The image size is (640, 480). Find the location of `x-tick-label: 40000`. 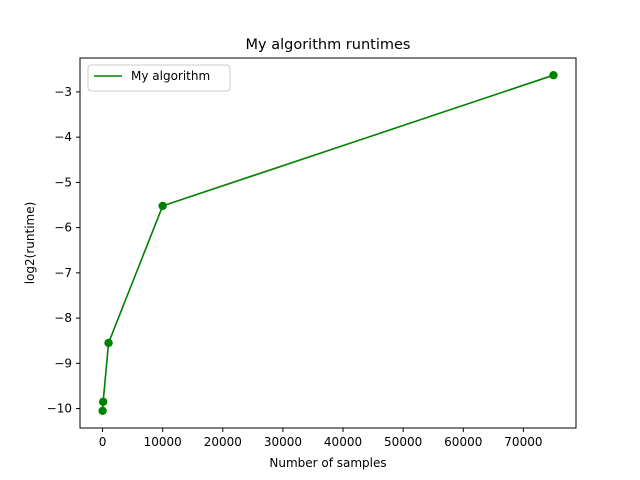

x-tick-label: 40000 is located at coordinates (343, 442).